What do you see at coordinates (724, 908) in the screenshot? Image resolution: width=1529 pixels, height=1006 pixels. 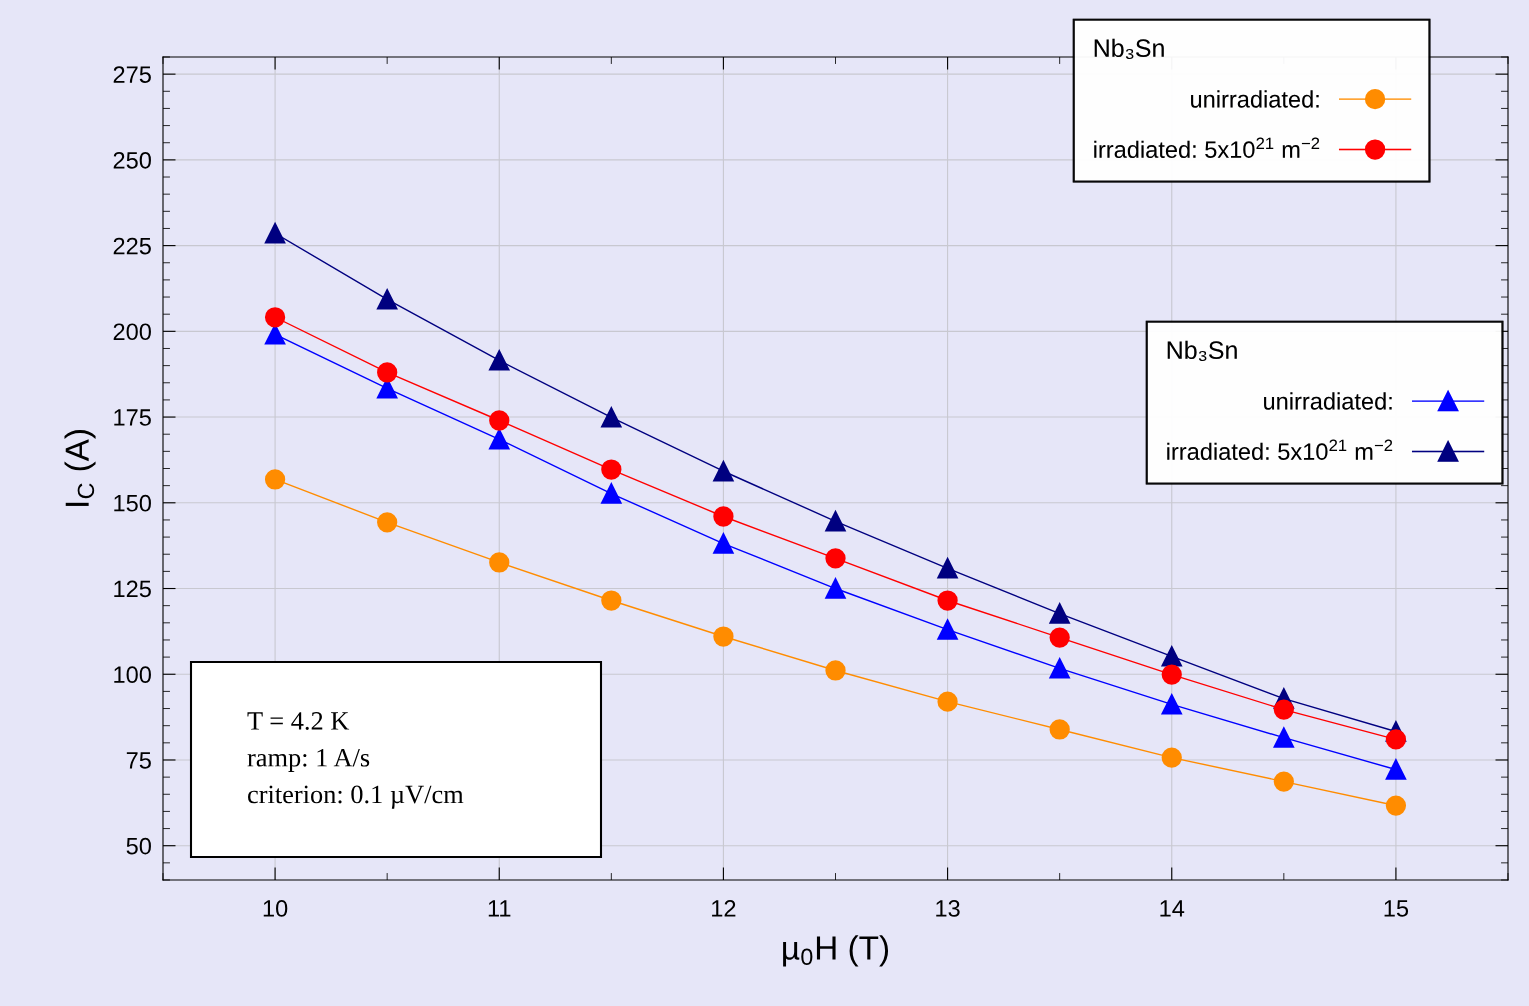 I see `x-tick-label: 12` at bounding box center [724, 908].